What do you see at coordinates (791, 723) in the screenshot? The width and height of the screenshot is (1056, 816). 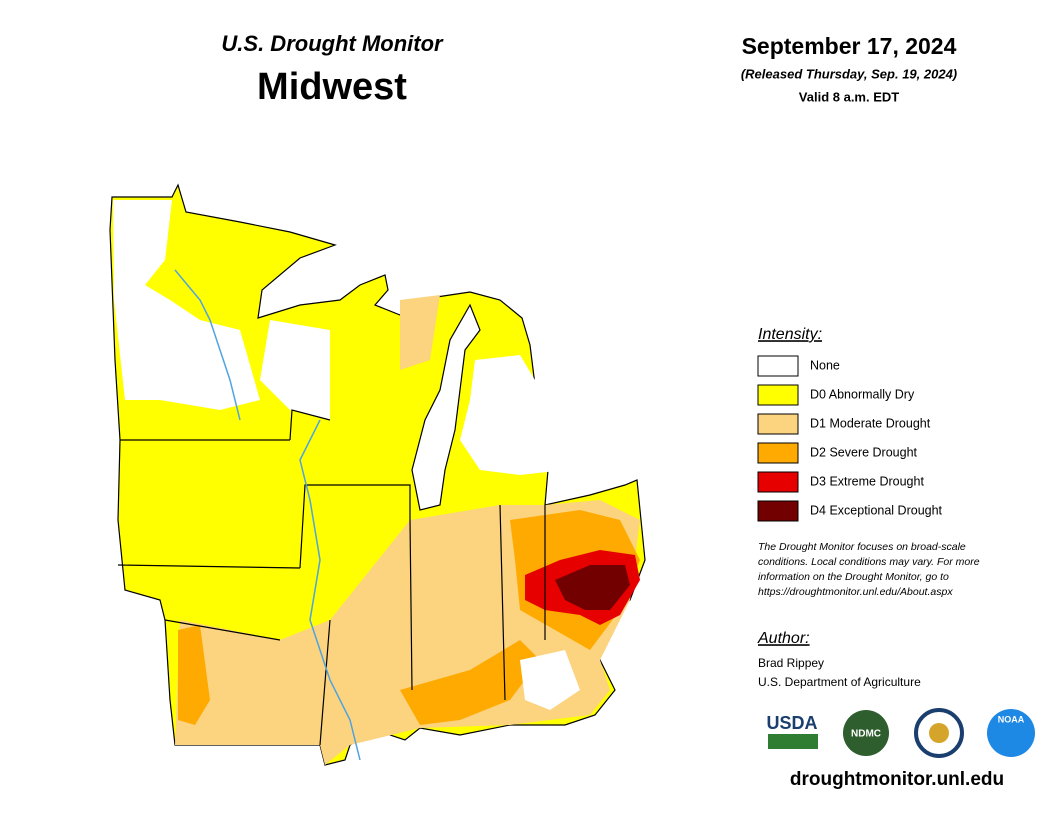 I see `usda-logo: USDA` at bounding box center [791, 723].